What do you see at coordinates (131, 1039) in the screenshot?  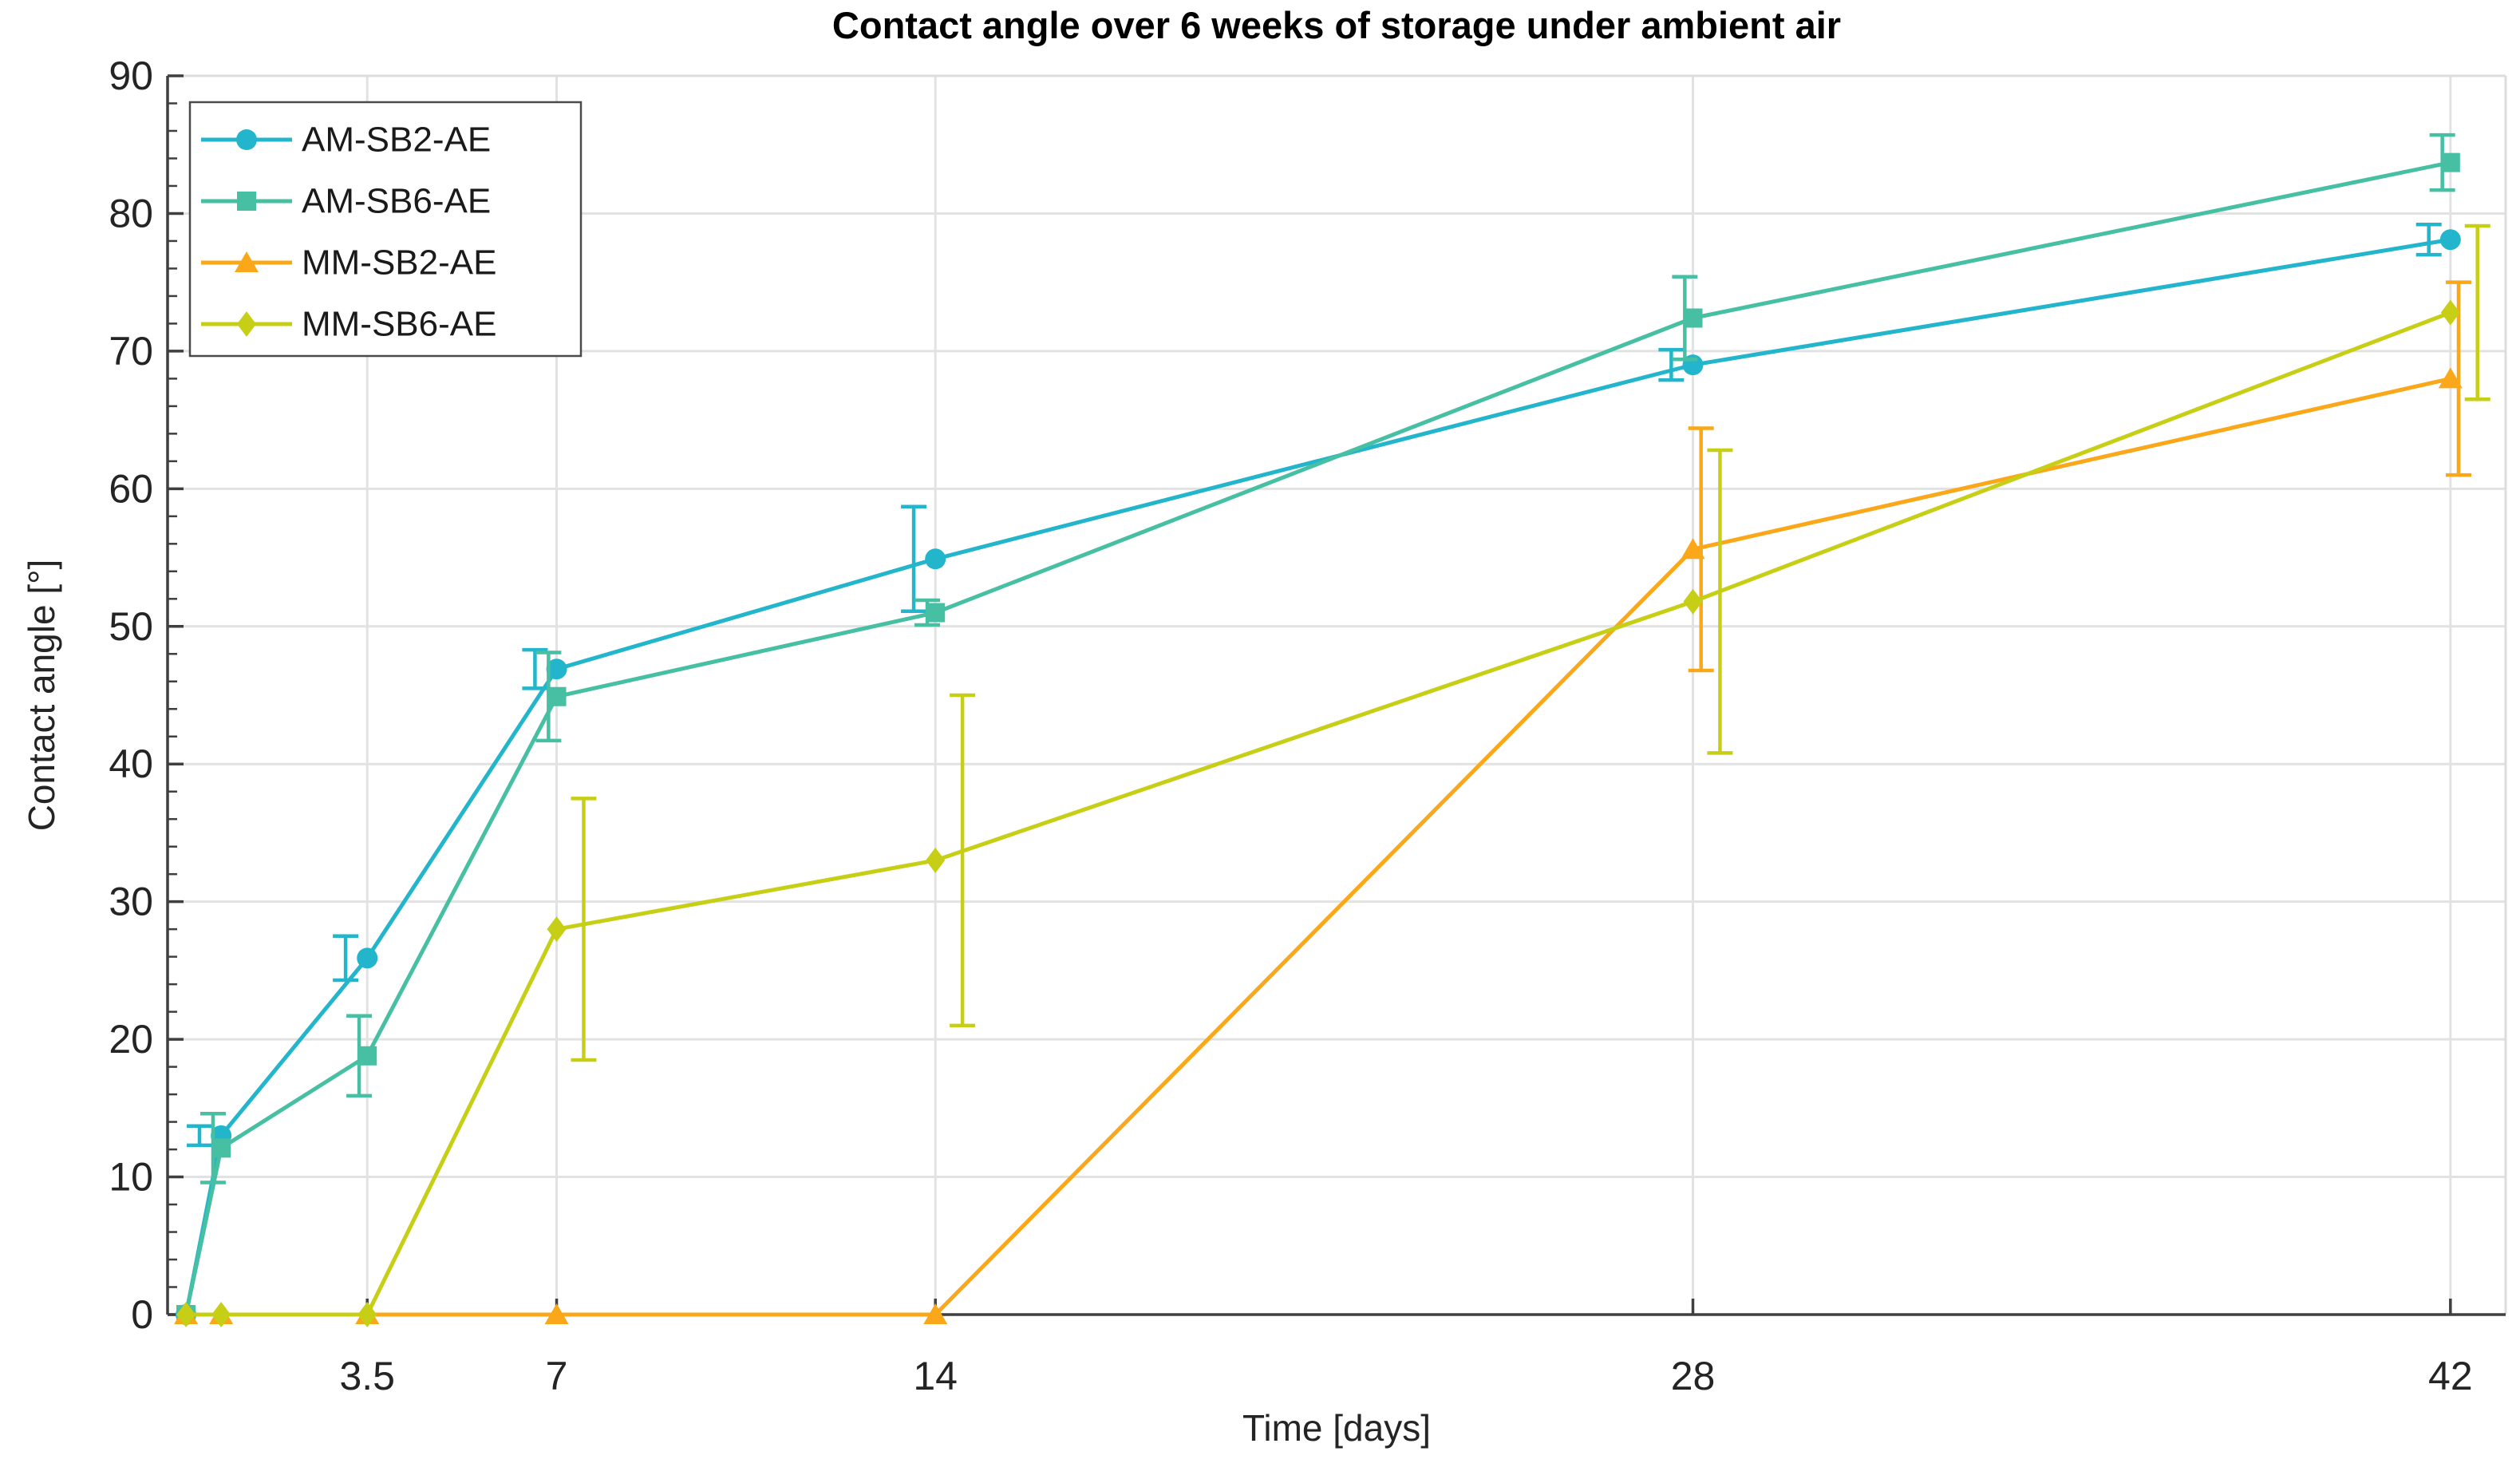 I see `y-tick-label: 20` at bounding box center [131, 1039].